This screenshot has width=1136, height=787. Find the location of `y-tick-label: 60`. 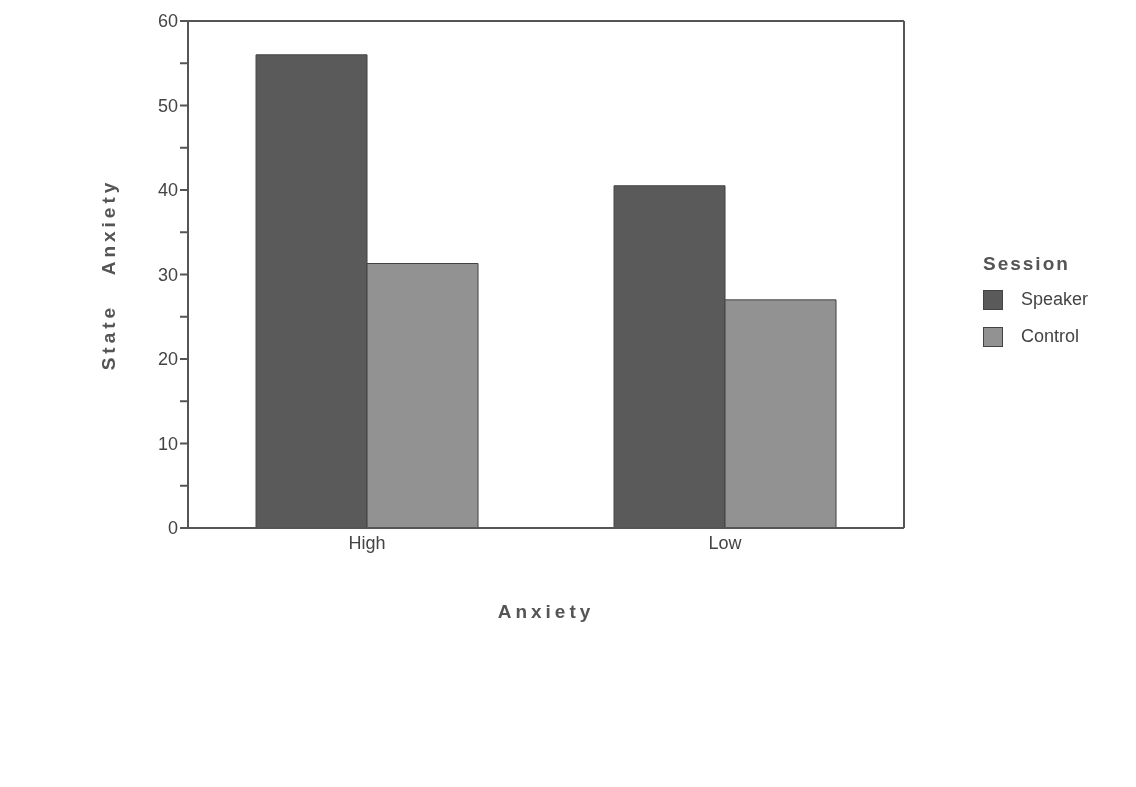

y-tick-label: 60 is located at coordinates (167, 21).